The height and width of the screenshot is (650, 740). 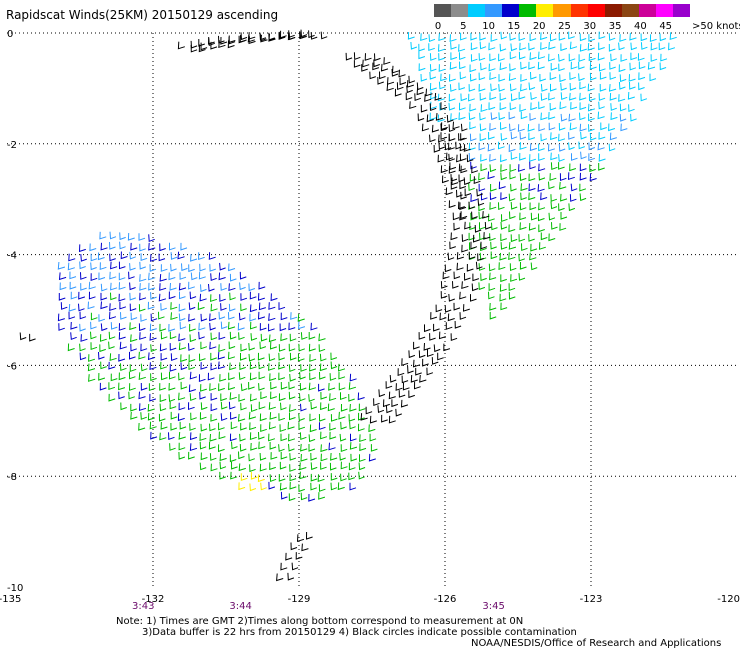 I want to click on legend-label: 35, so click(x=615, y=26).